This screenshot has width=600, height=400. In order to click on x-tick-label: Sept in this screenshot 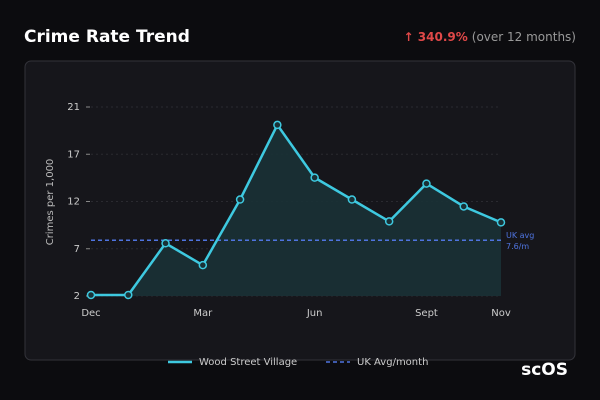, I will do `click(426, 313)`.